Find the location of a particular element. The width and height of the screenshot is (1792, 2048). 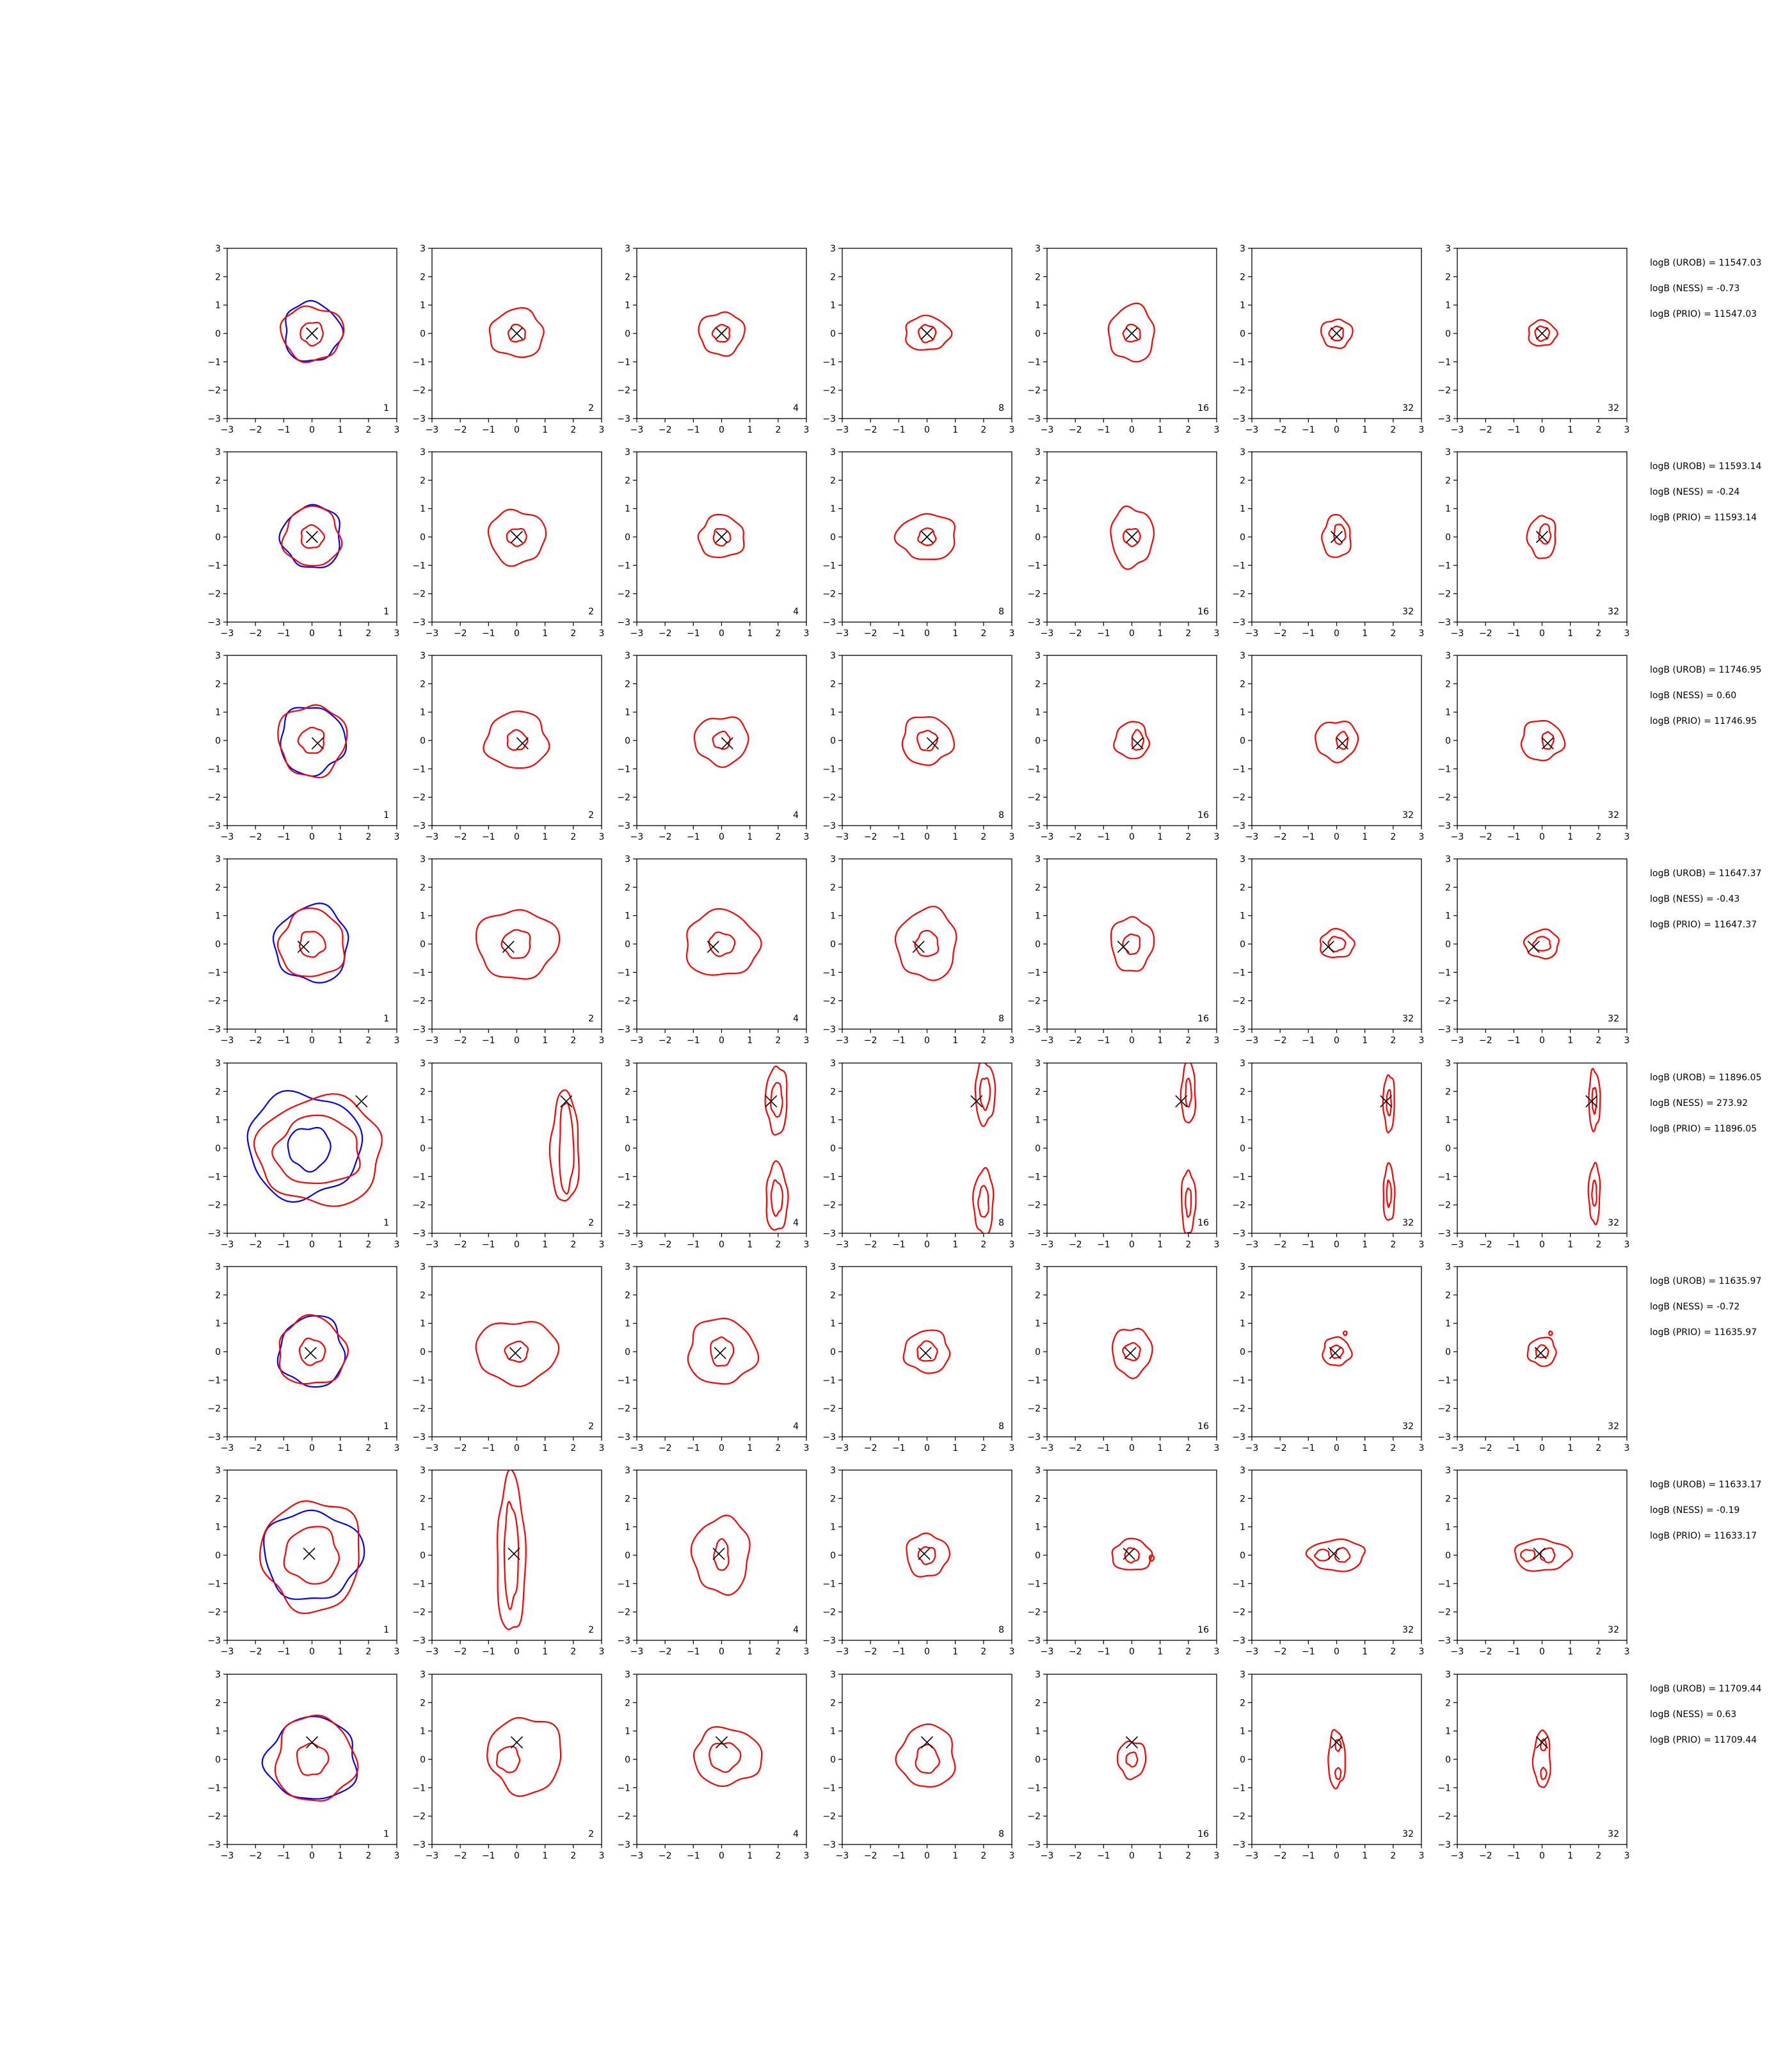

subplot-r1-c3: −3−3 −2 −2 −1 −1 0 0 1 1 2 2 3 3 4 is located at coordinates (713, 339).